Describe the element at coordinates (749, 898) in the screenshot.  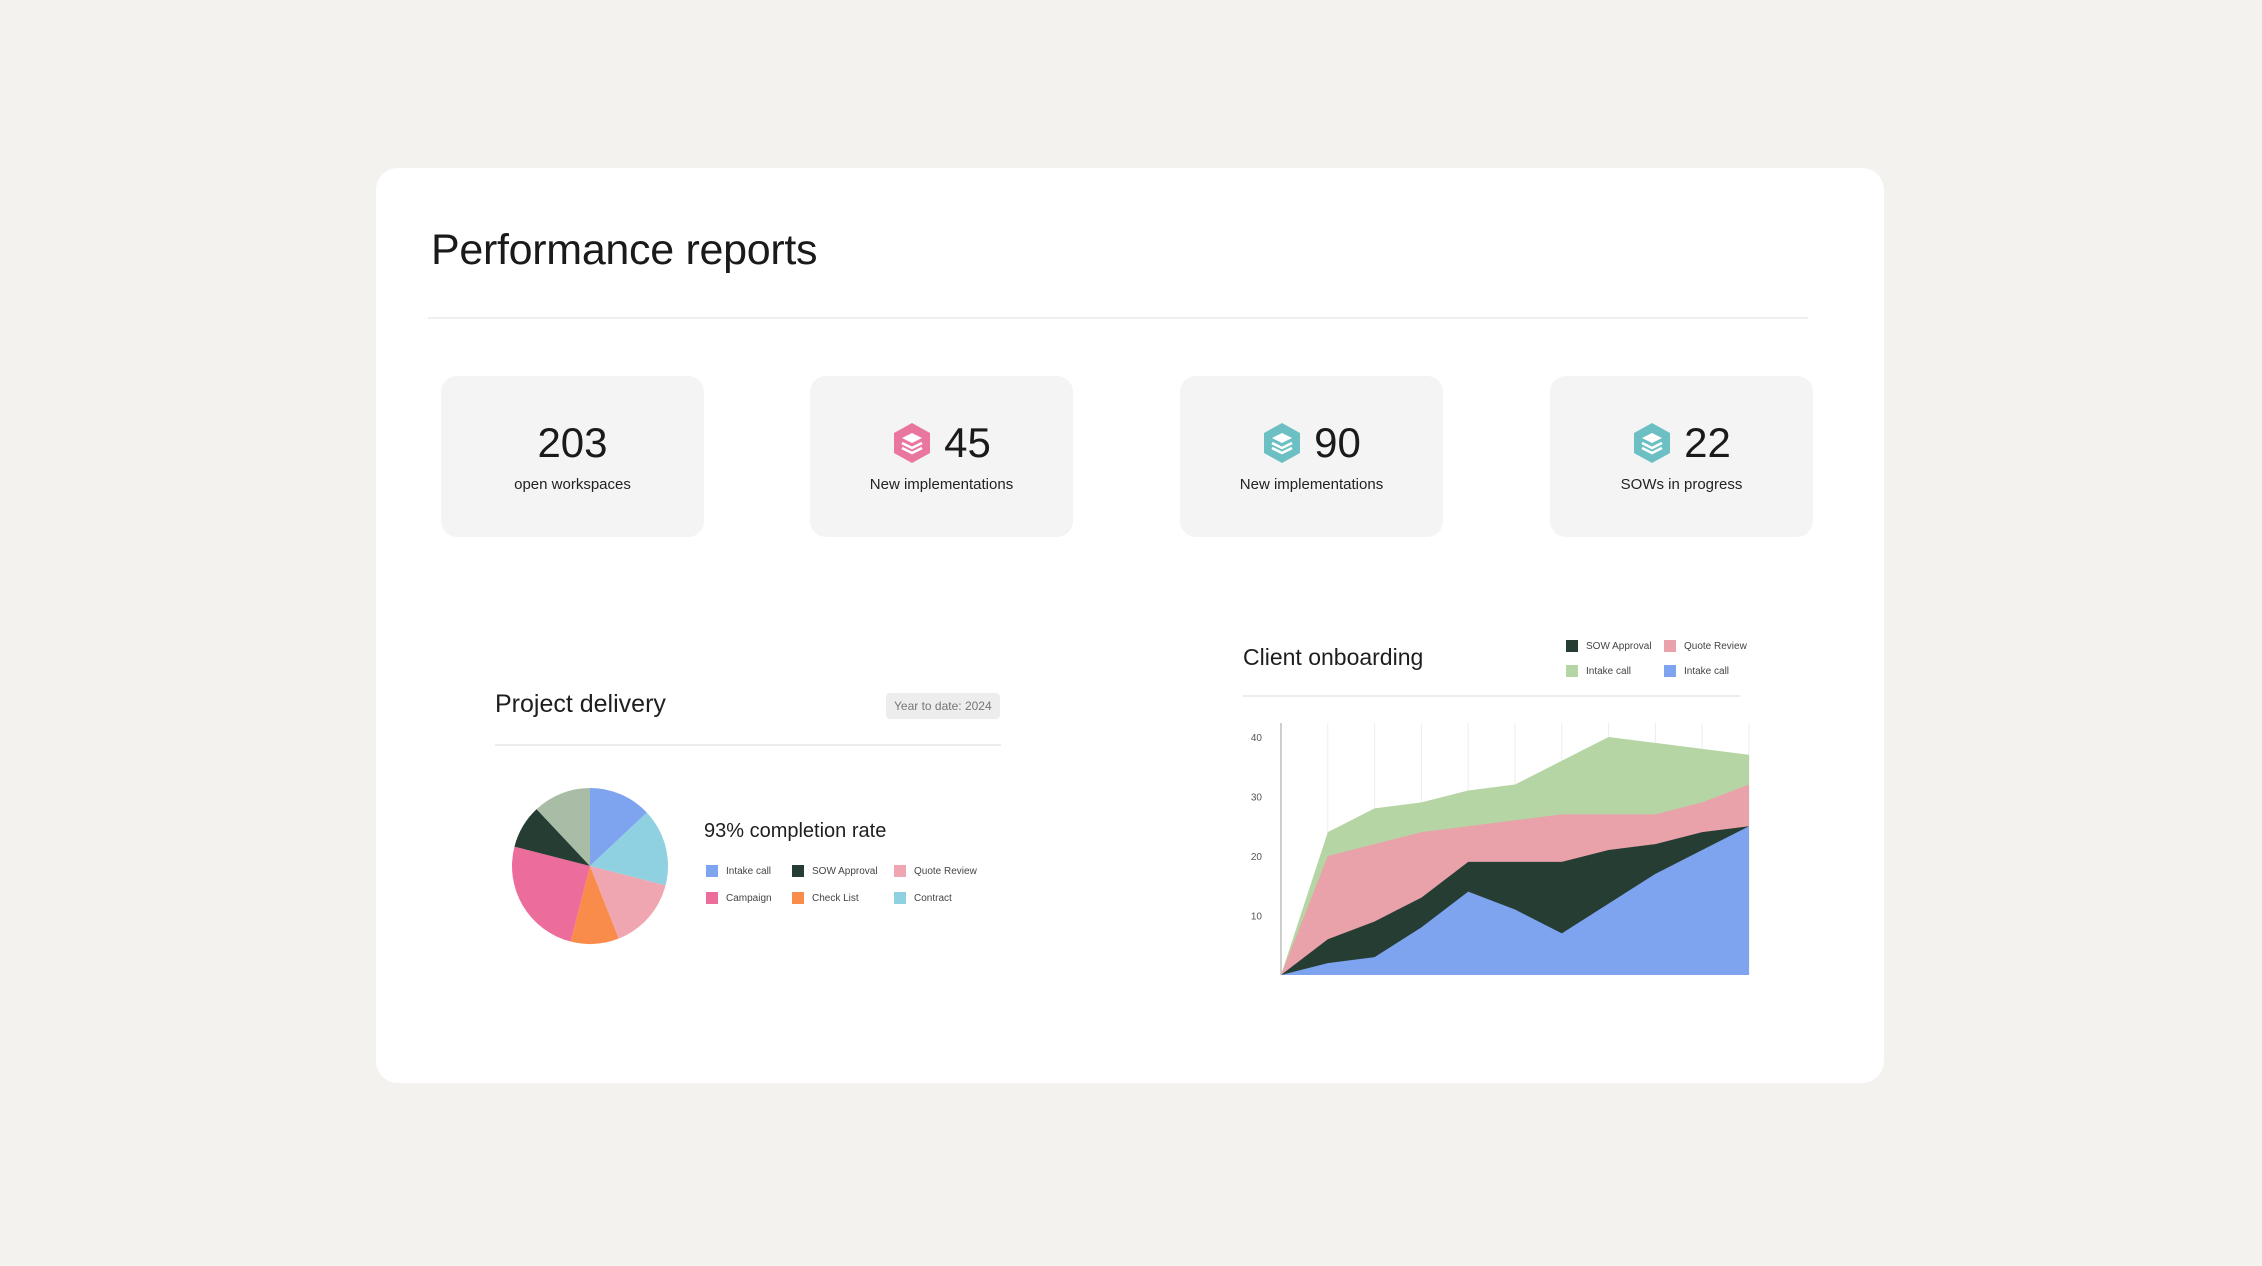
I see `legend-label: Campaign` at that location.